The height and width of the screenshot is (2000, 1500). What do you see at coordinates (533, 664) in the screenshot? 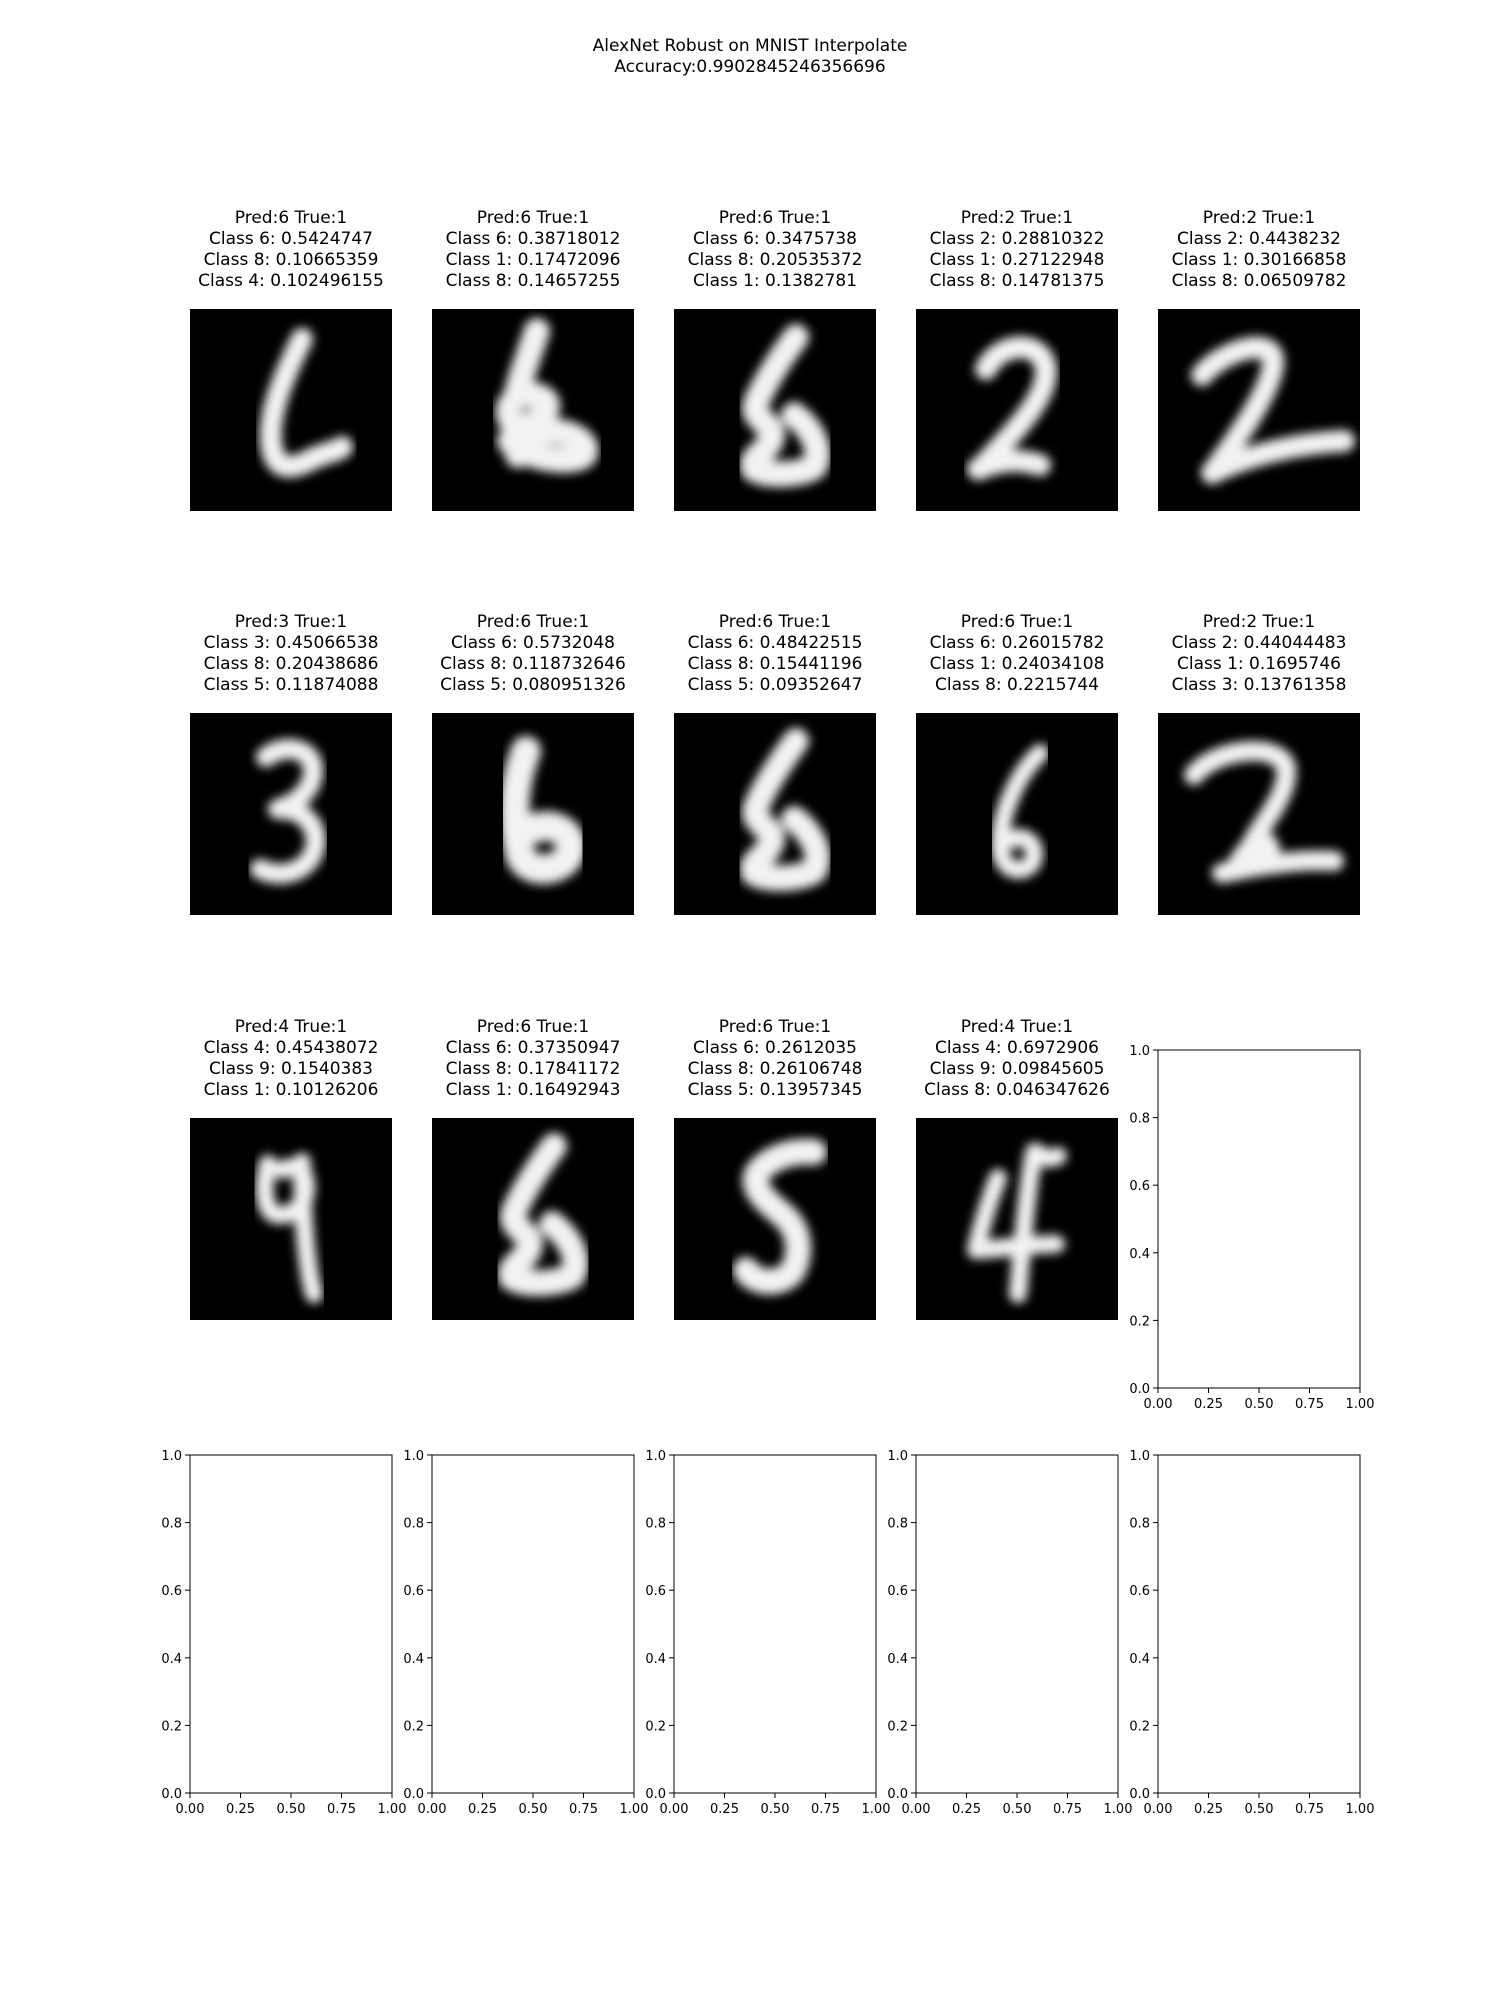
I see `panel-class-probability: Class 8: 0.118732646` at bounding box center [533, 664].